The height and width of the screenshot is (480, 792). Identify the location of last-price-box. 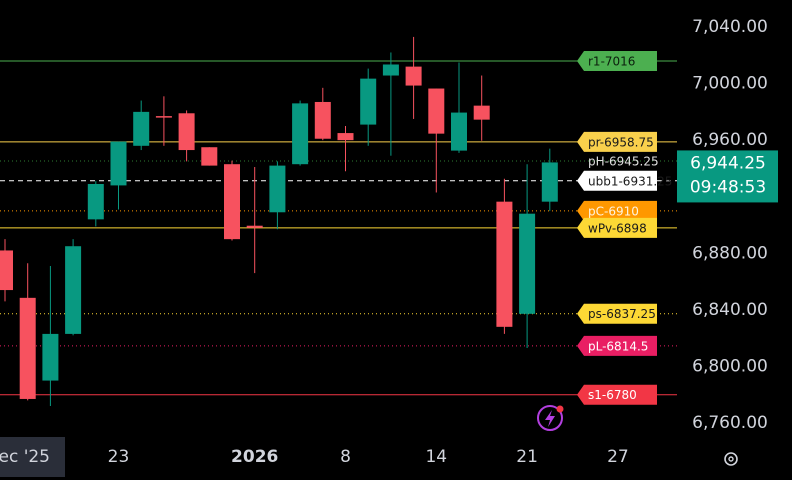
(727, 176).